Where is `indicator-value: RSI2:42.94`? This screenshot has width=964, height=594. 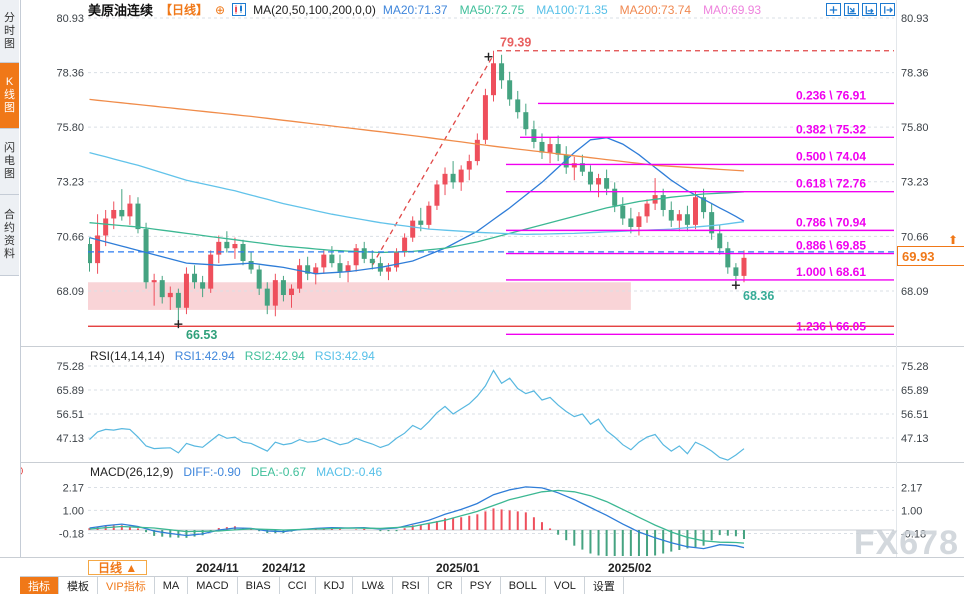 indicator-value: RSI2:42.94 is located at coordinates (274, 356).